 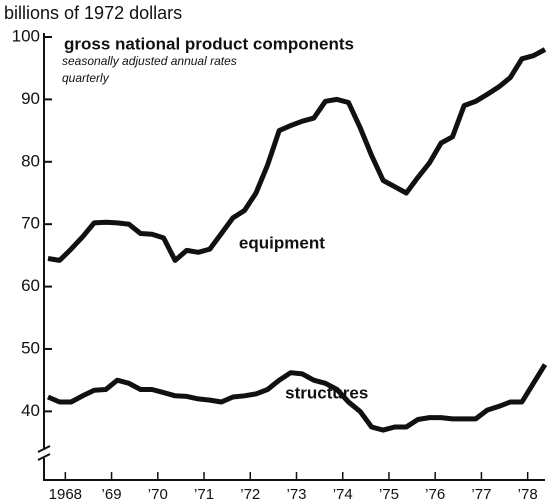 What do you see at coordinates (282, 242) in the screenshot?
I see `series-label: equipment` at bounding box center [282, 242].